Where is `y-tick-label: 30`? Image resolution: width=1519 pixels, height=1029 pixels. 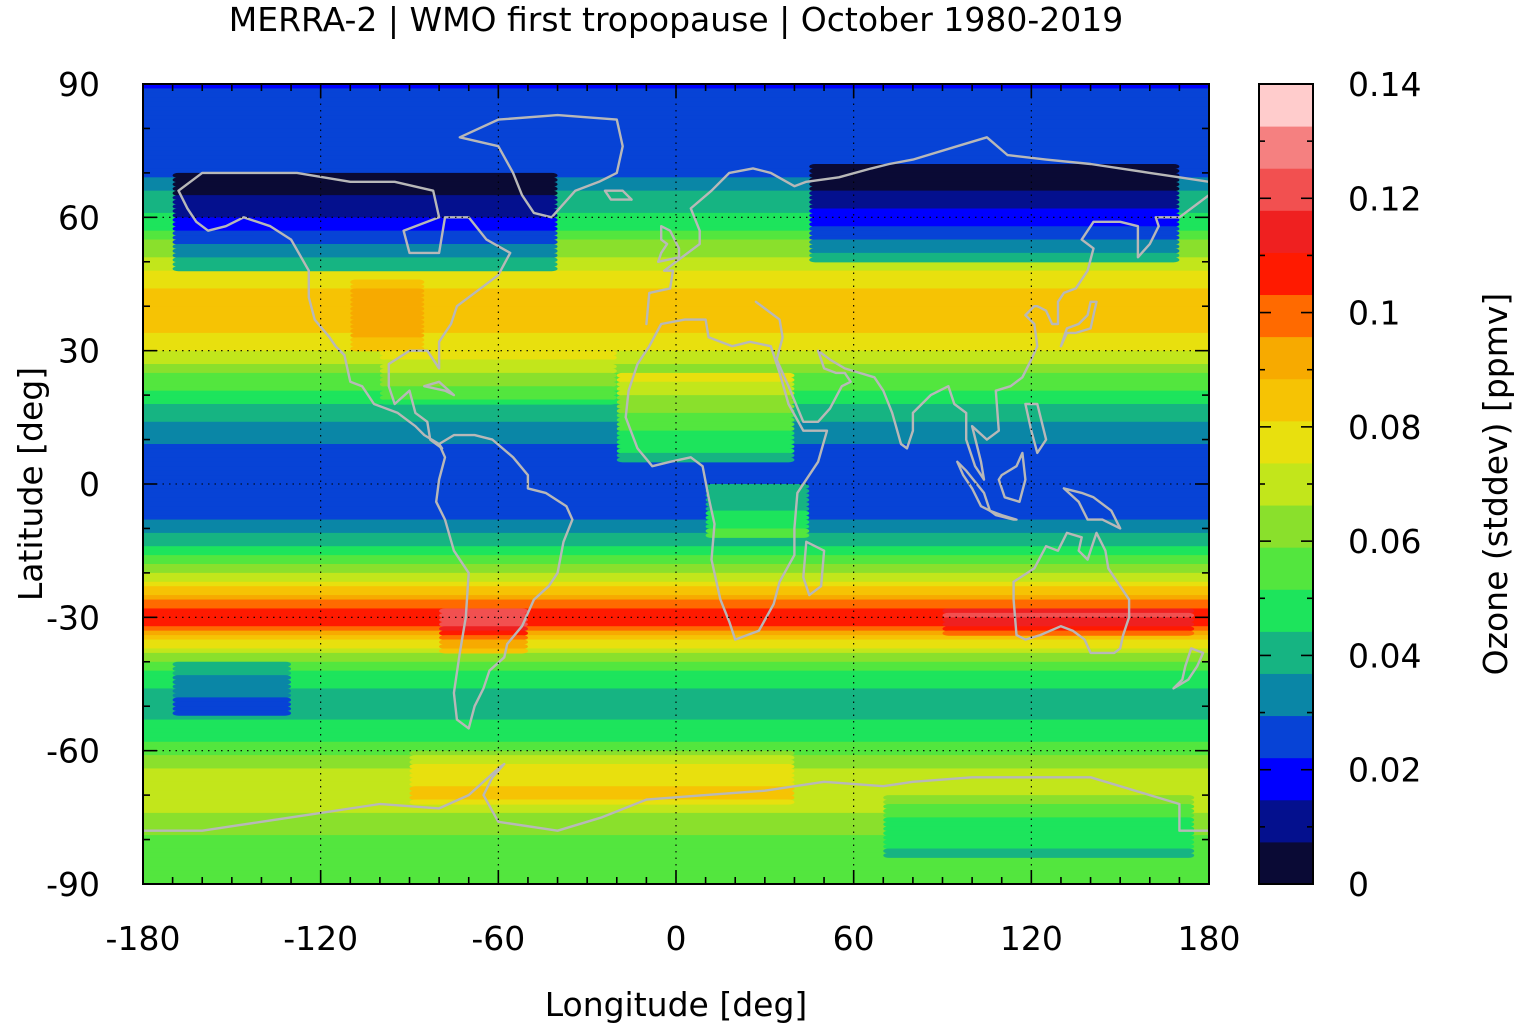
y-tick-label: 30 is located at coordinates (79, 351).